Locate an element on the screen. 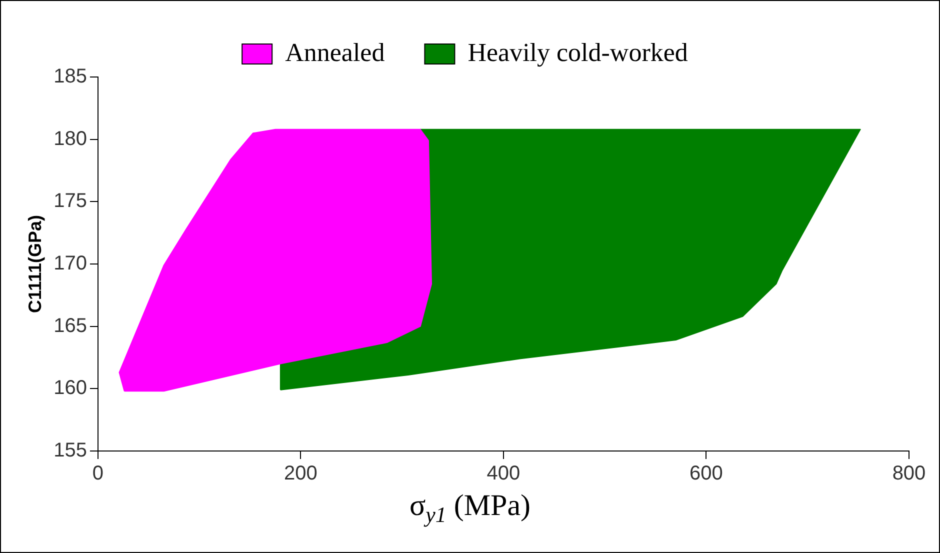 The image size is (940, 553). x-tick-label: 800 is located at coordinates (909, 473).